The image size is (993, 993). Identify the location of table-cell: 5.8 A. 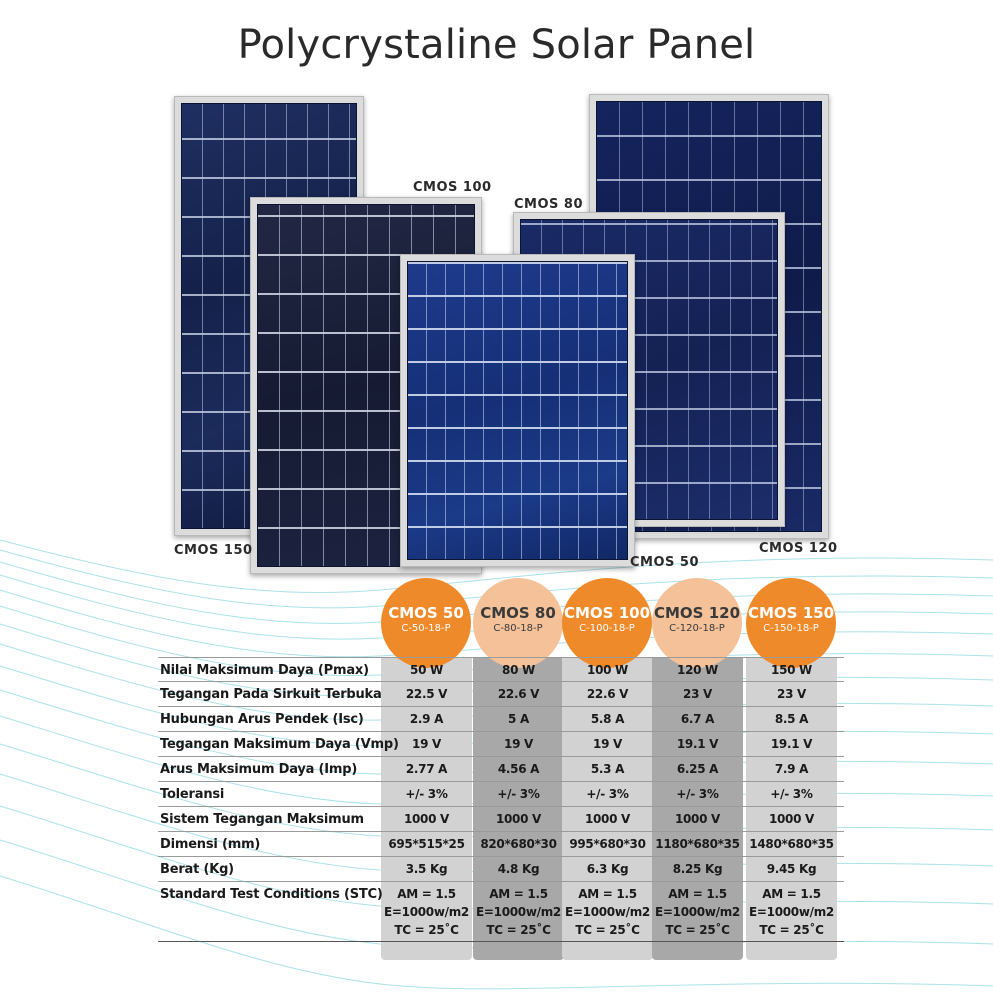
(607, 719).